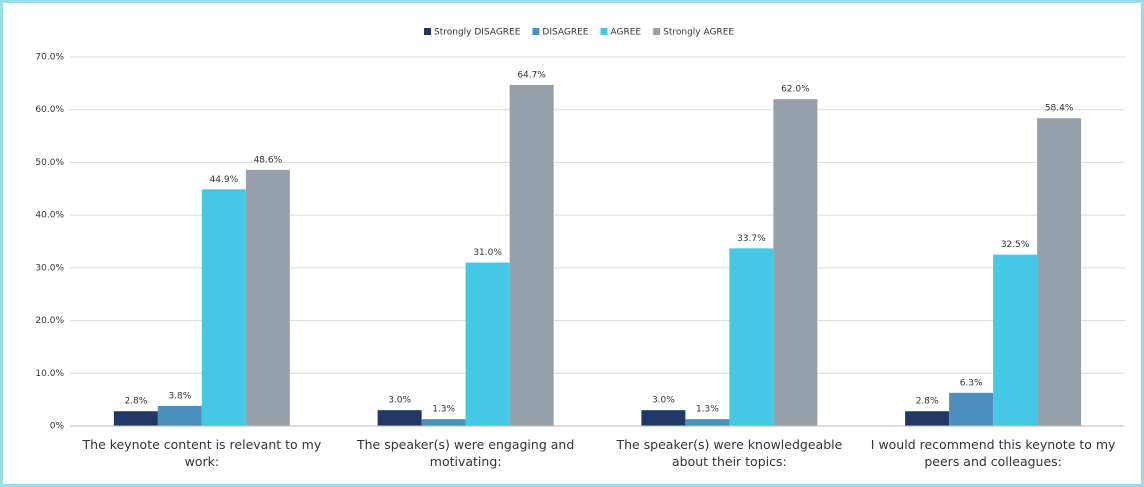 This screenshot has height=487, width=1144. Describe the element at coordinates (698, 33) in the screenshot. I see `legend-label: Strongly AGREE` at that location.